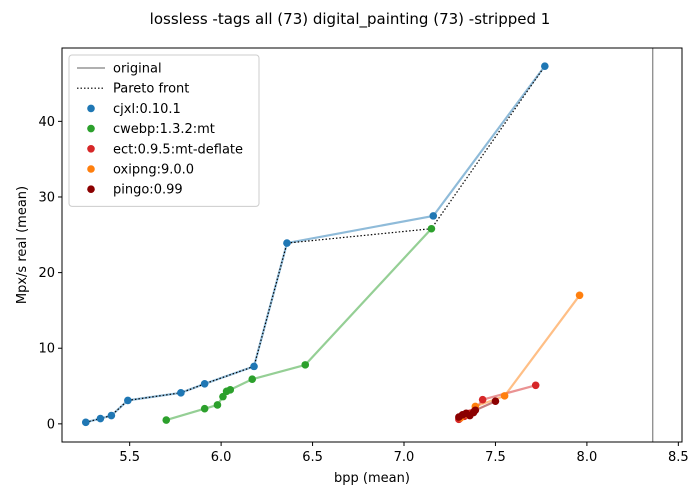 The height and width of the screenshot is (500, 700). Describe the element at coordinates (46, 122) in the screenshot. I see `y-tick-label: 40` at that location.